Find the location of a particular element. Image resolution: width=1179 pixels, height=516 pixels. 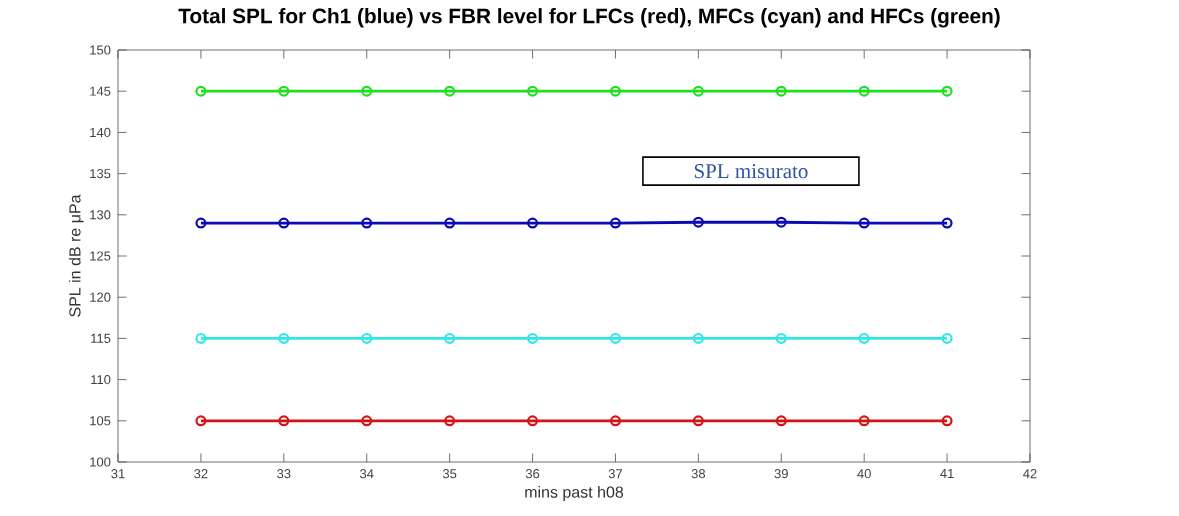

annotation: SPL misurato is located at coordinates (751, 171).